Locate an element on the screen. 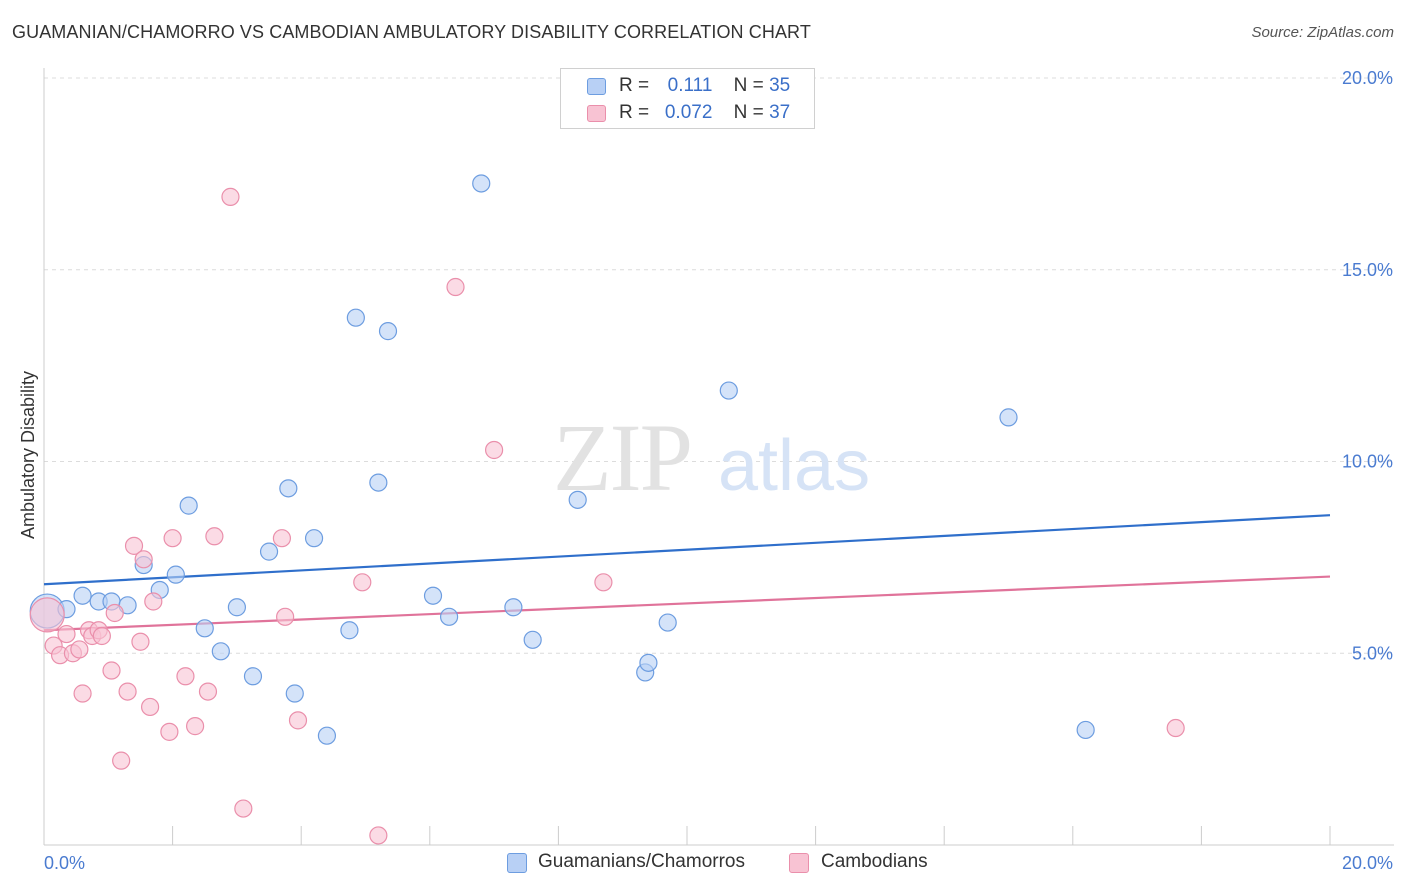 Image resolution: width=1406 pixels, height=892 pixels. legend-n-value: 37 is located at coordinates (780, 112).